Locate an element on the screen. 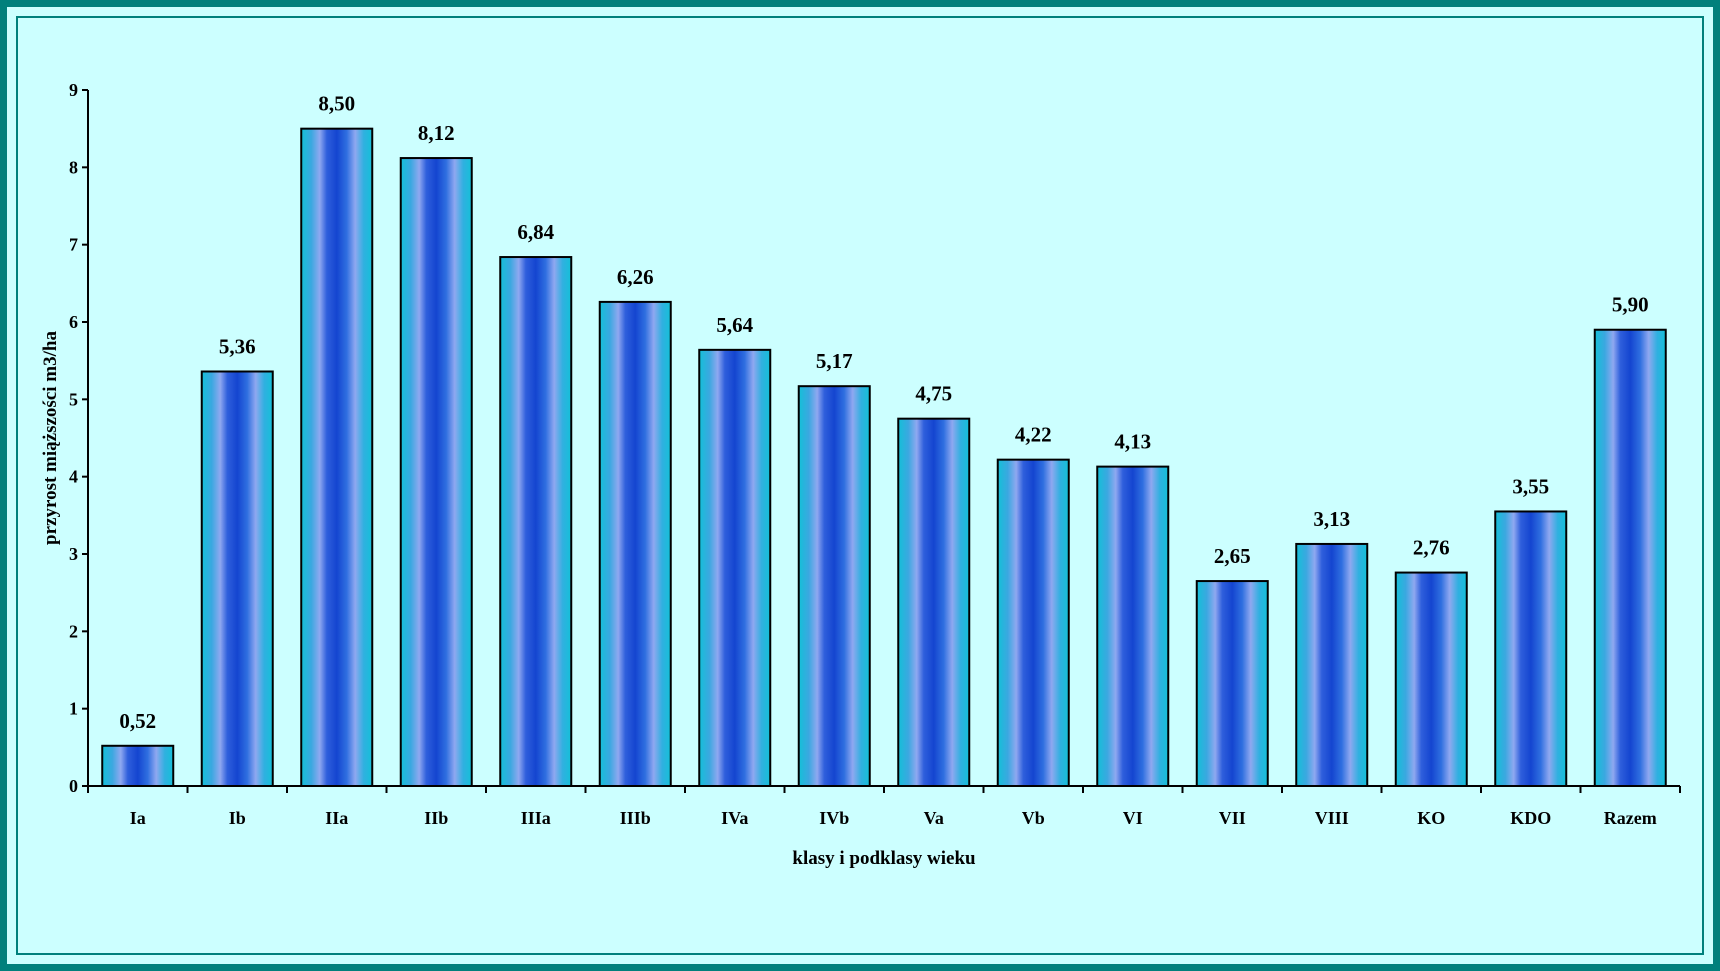 This screenshot has height=971, width=1720. x-tick-label: VIII is located at coordinates (1332, 818).